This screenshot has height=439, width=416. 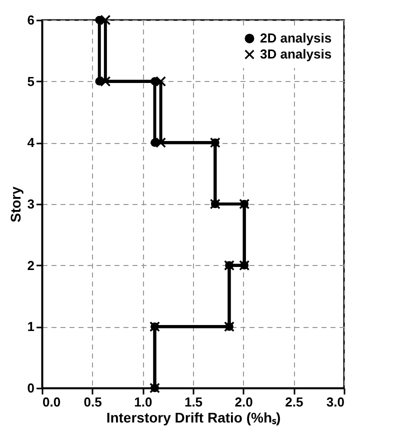 I want to click on x-tick-label: 2.5, so click(x=294, y=402).